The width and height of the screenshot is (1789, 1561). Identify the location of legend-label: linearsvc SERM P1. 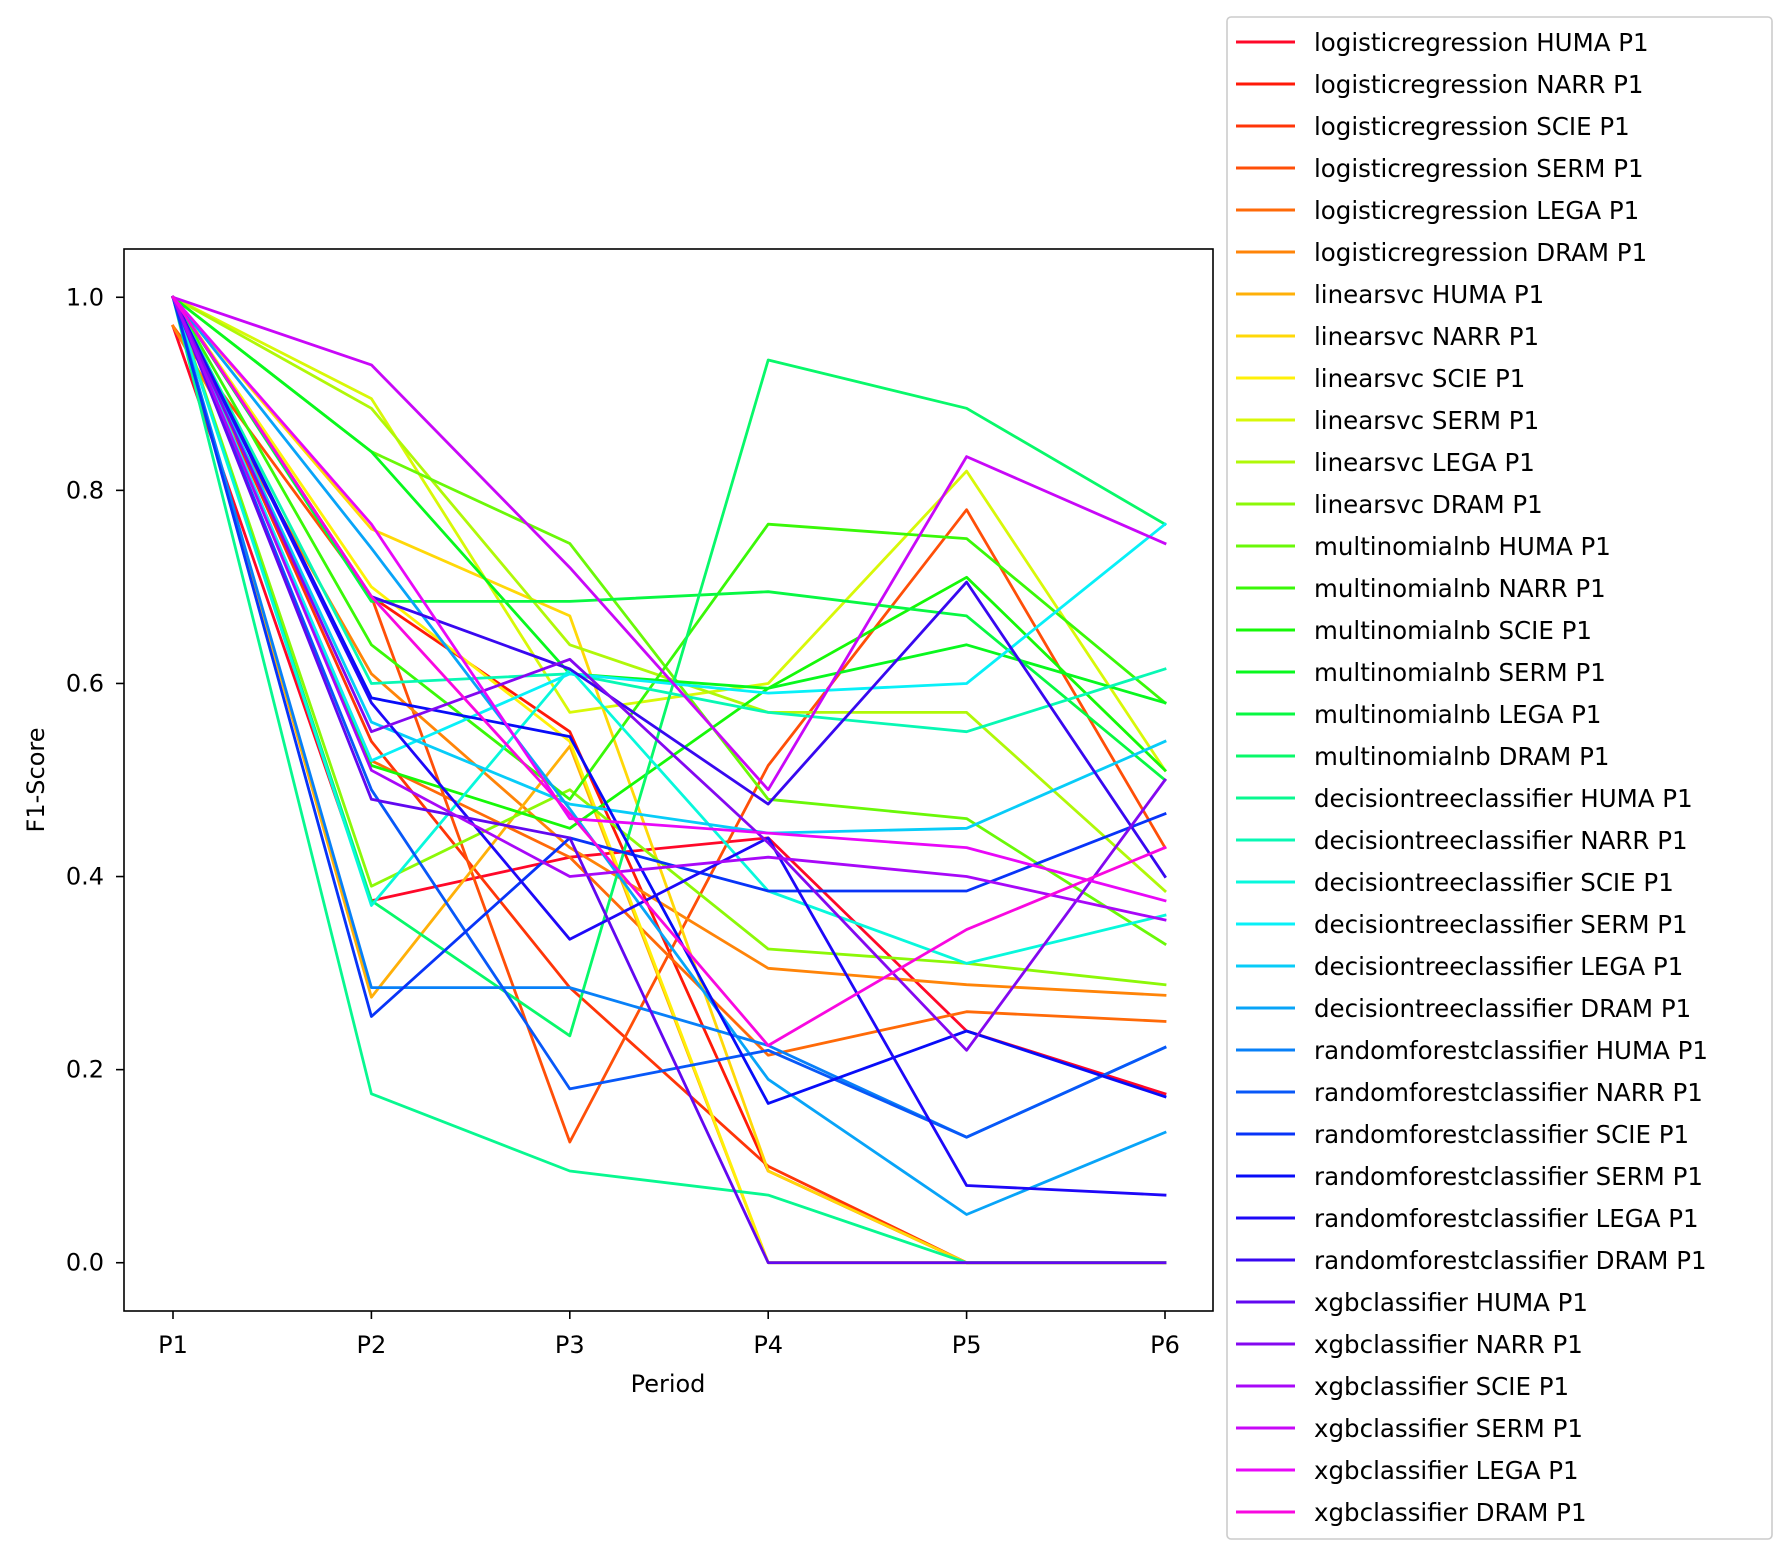
(1426, 420).